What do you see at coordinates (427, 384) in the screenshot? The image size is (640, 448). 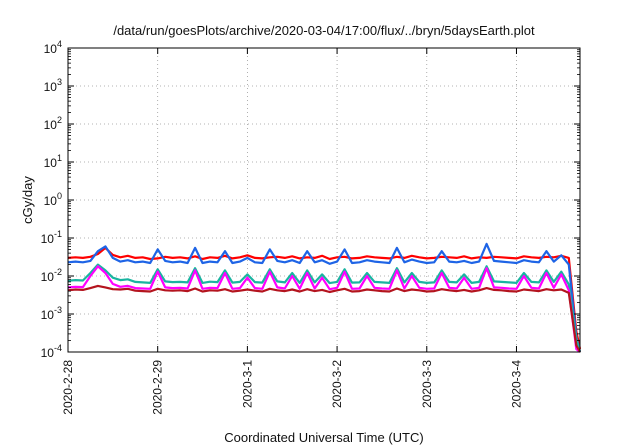 I see `x-tick-label: 2020-3-3` at bounding box center [427, 384].